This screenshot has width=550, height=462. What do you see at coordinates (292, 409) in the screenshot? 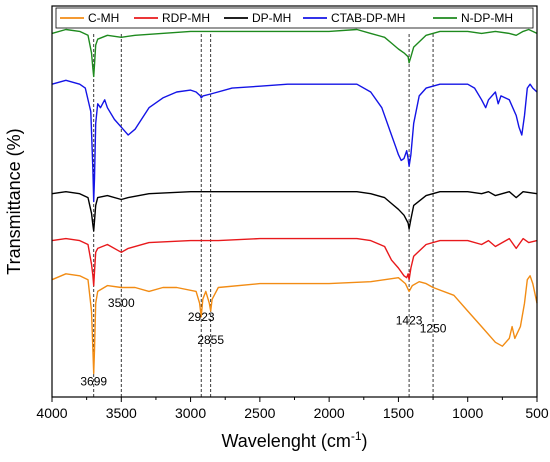
I see `x-axis-ticks: 4000 3500 3000 2500 2000 1500 1000 500` at bounding box center [292, 409].